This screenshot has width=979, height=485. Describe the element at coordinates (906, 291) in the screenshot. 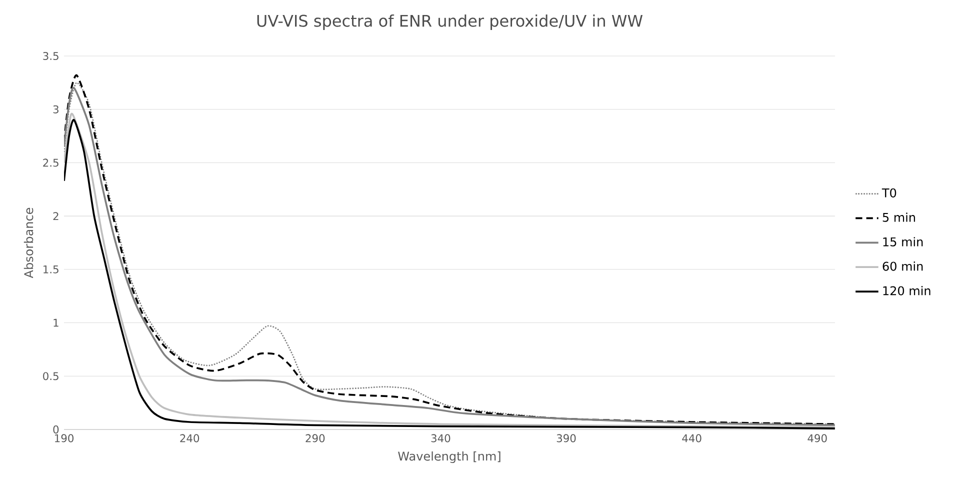

I see `legend-label: 120 min` at that location.